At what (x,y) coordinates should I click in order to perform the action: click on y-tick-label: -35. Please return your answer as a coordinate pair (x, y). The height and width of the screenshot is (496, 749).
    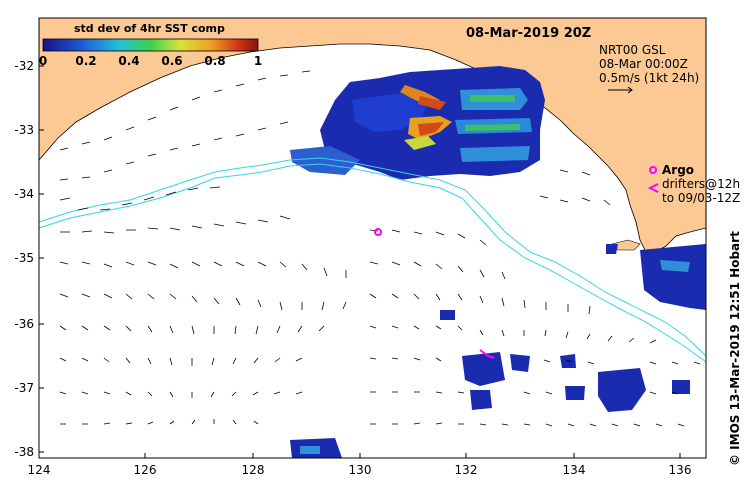
    Looking at the image, I should click on (24, 258).